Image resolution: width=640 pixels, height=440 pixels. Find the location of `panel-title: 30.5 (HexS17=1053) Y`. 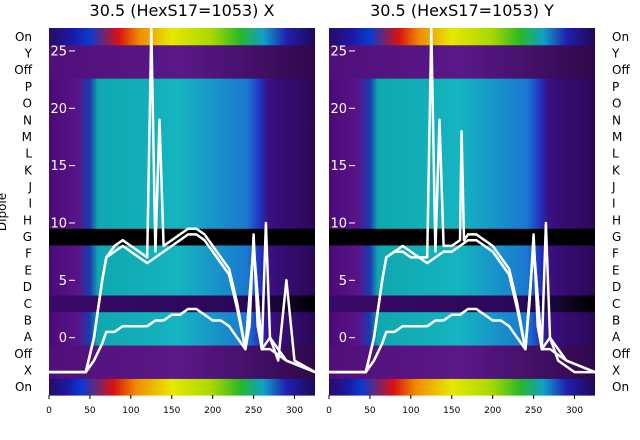

panel-title: 30.5 (HexS17=1053) Y is located at coordinates (462, 10).